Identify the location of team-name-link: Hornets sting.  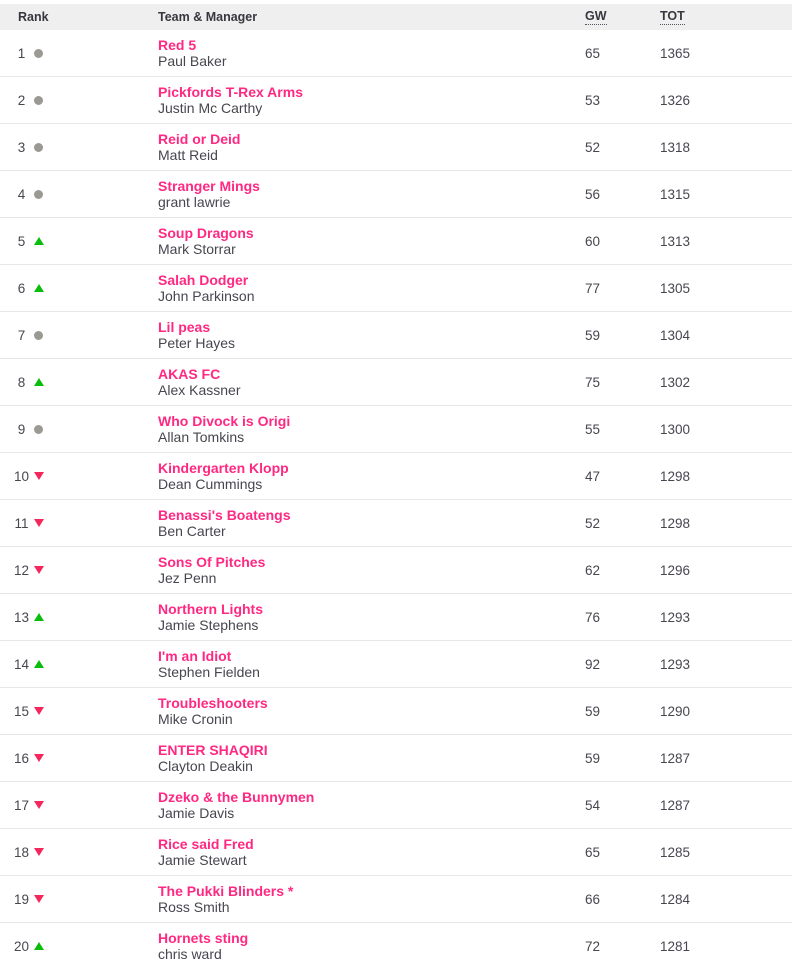
(203, 937).